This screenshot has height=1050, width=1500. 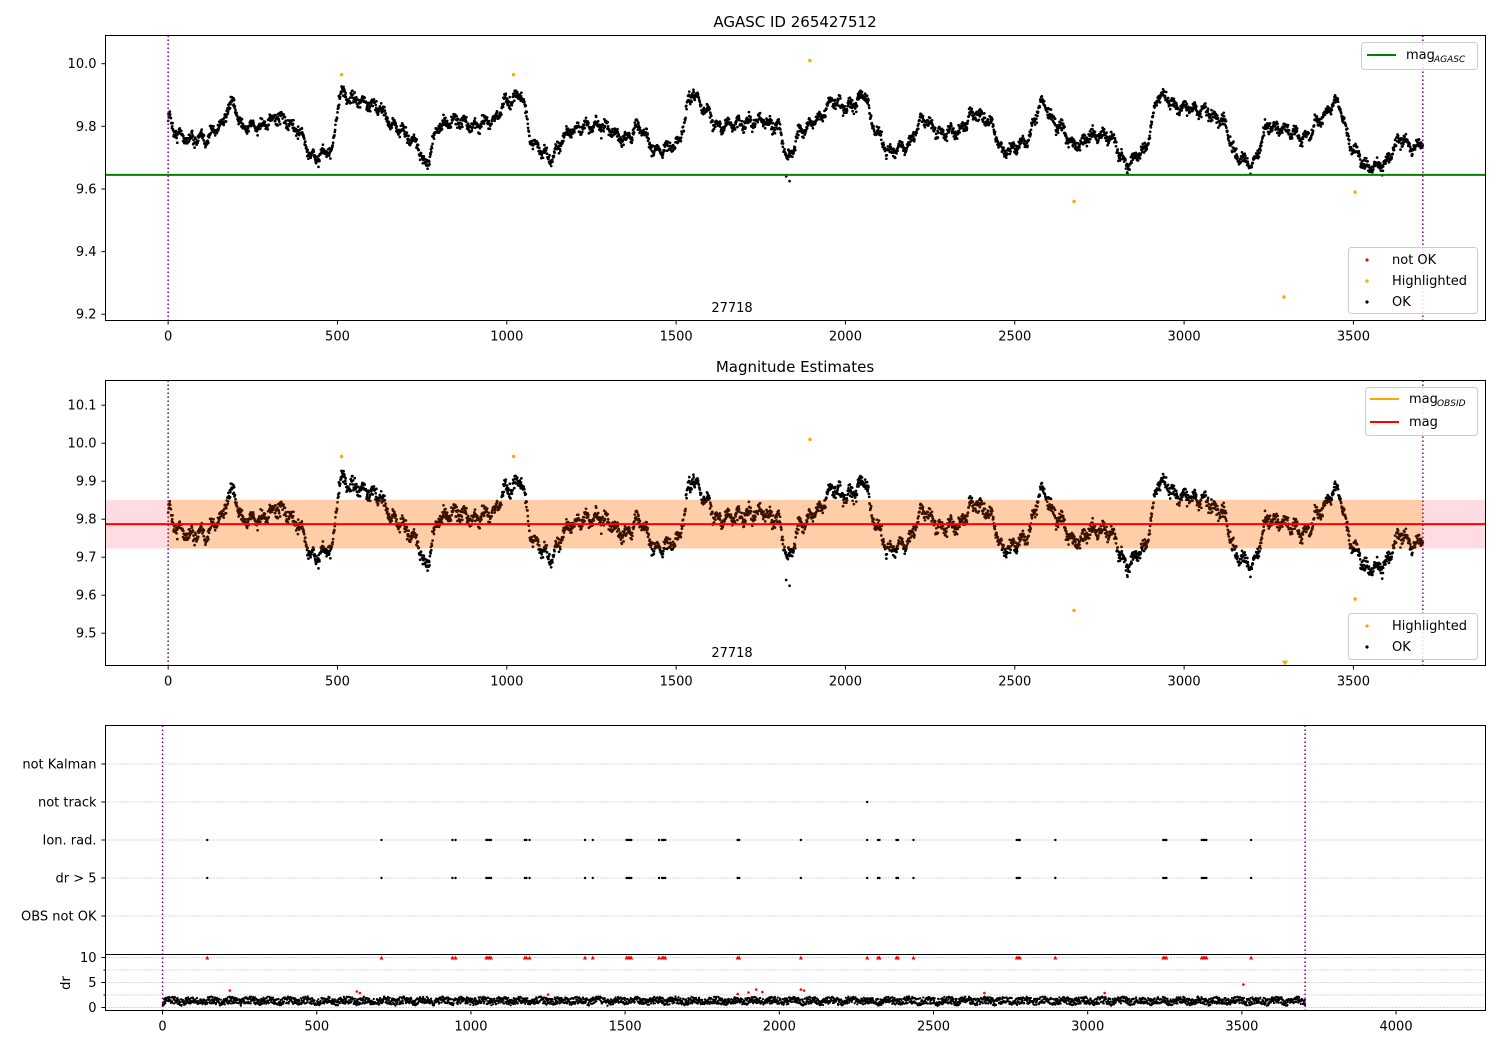 What do you see at coordinates (1429, 281) in the screenshot?
I see `legend-highlighted-label: Highlighted` at bounding box center [1429, 281].